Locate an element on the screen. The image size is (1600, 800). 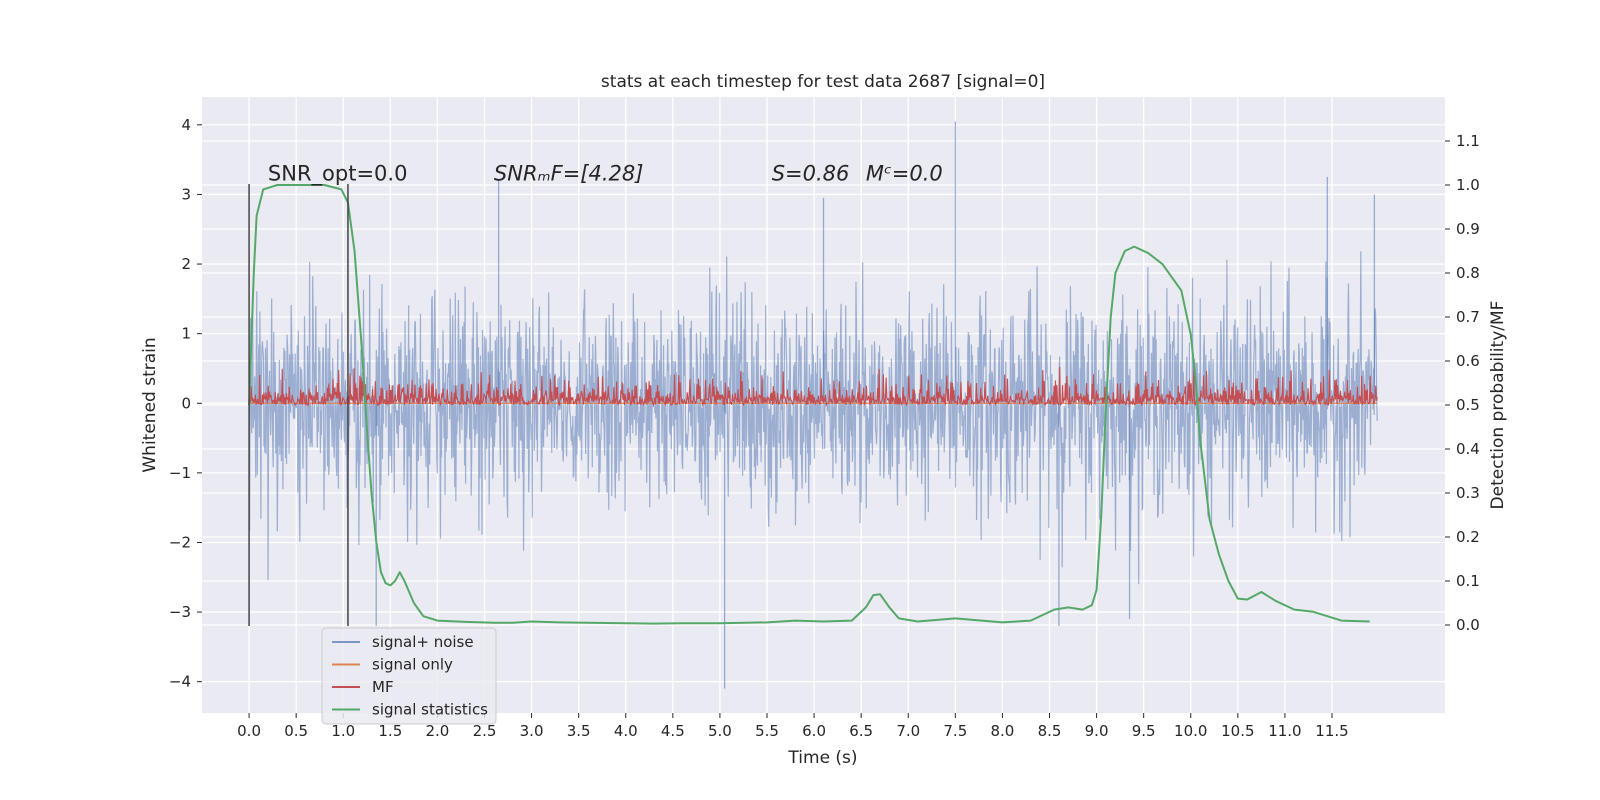
y-tick-label-right: 1.0 is located at coordinates (1468, 185).